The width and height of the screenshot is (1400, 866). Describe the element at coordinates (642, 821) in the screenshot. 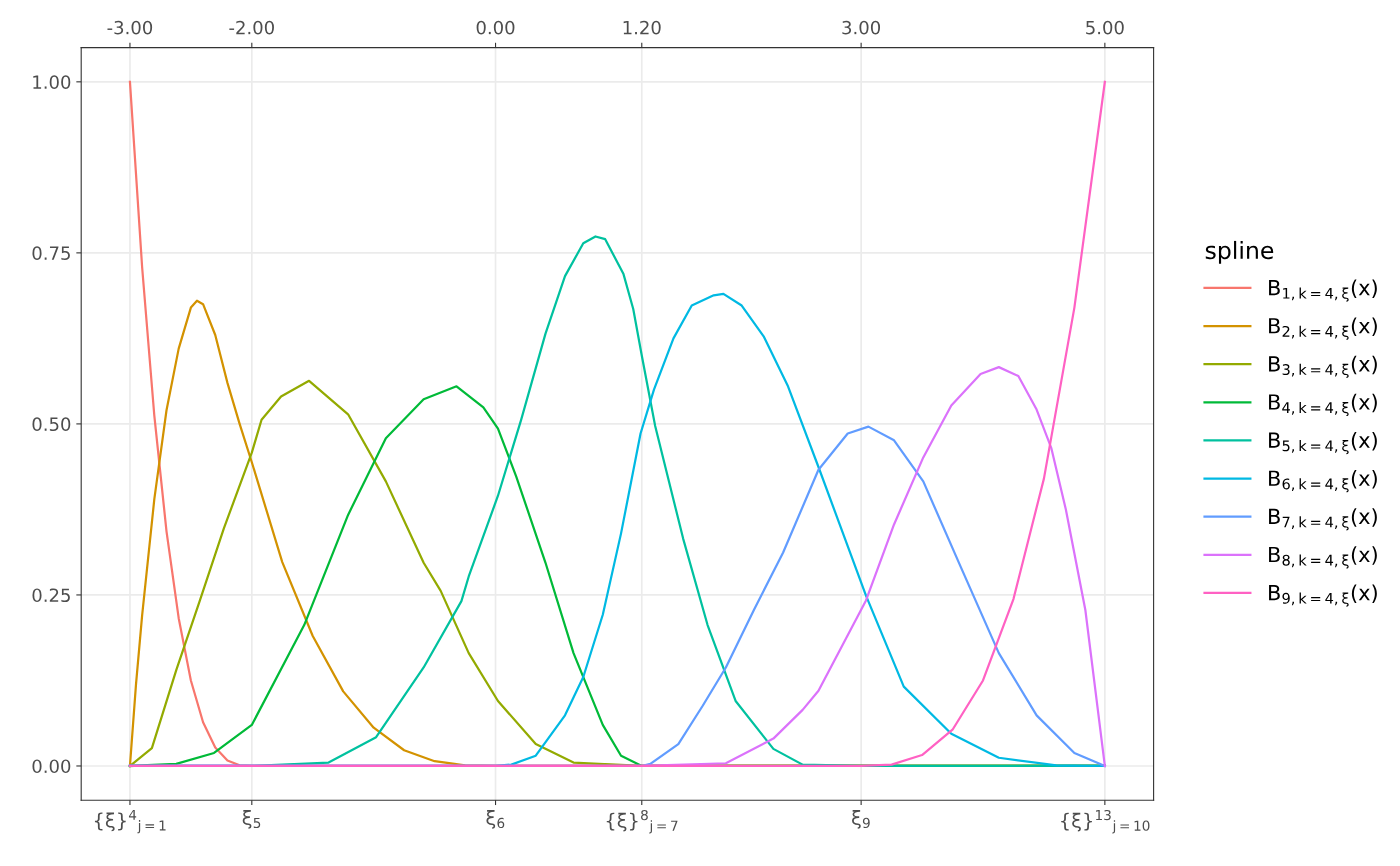

I see `annotation: {ξ}$^{8}$$_{j=7}$` at that location.